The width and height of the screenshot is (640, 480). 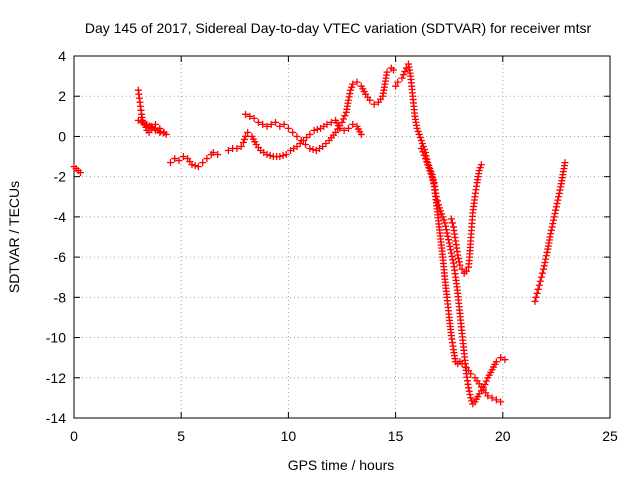 What do you see at coordinates (463, 276) in the screenshot?
I see `series-seg-g` at bounding box center [463, 276].